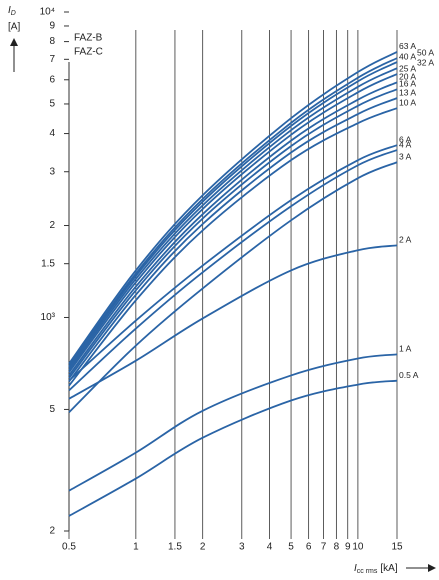 Image resolution: width=439 pixels, height=580 pixels. Describe the element at coordinates (47, 12) in the screenshot. I see `y-tick-label: 10⁴` at that location.